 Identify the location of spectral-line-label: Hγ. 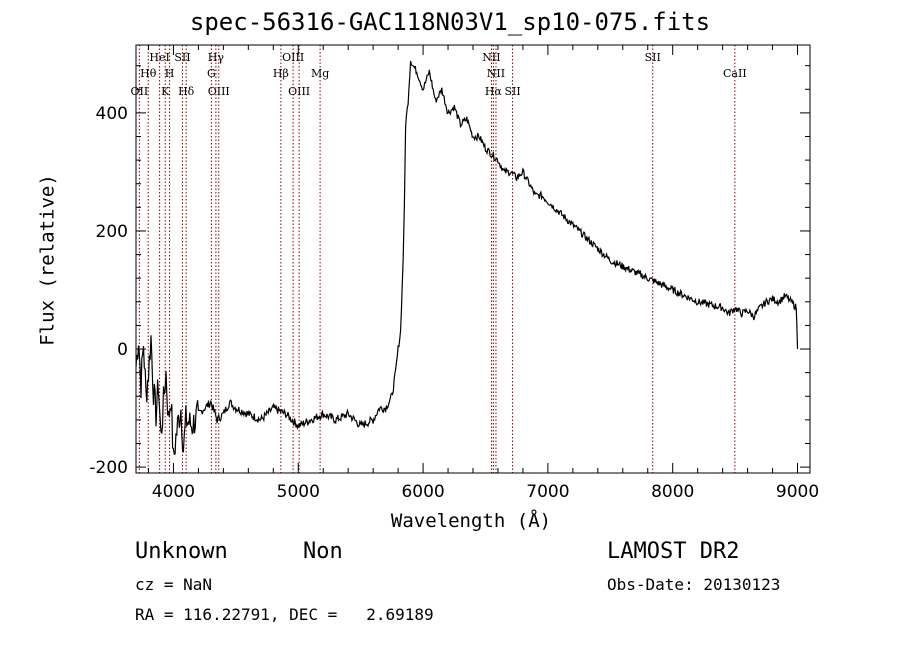
(216, 57).